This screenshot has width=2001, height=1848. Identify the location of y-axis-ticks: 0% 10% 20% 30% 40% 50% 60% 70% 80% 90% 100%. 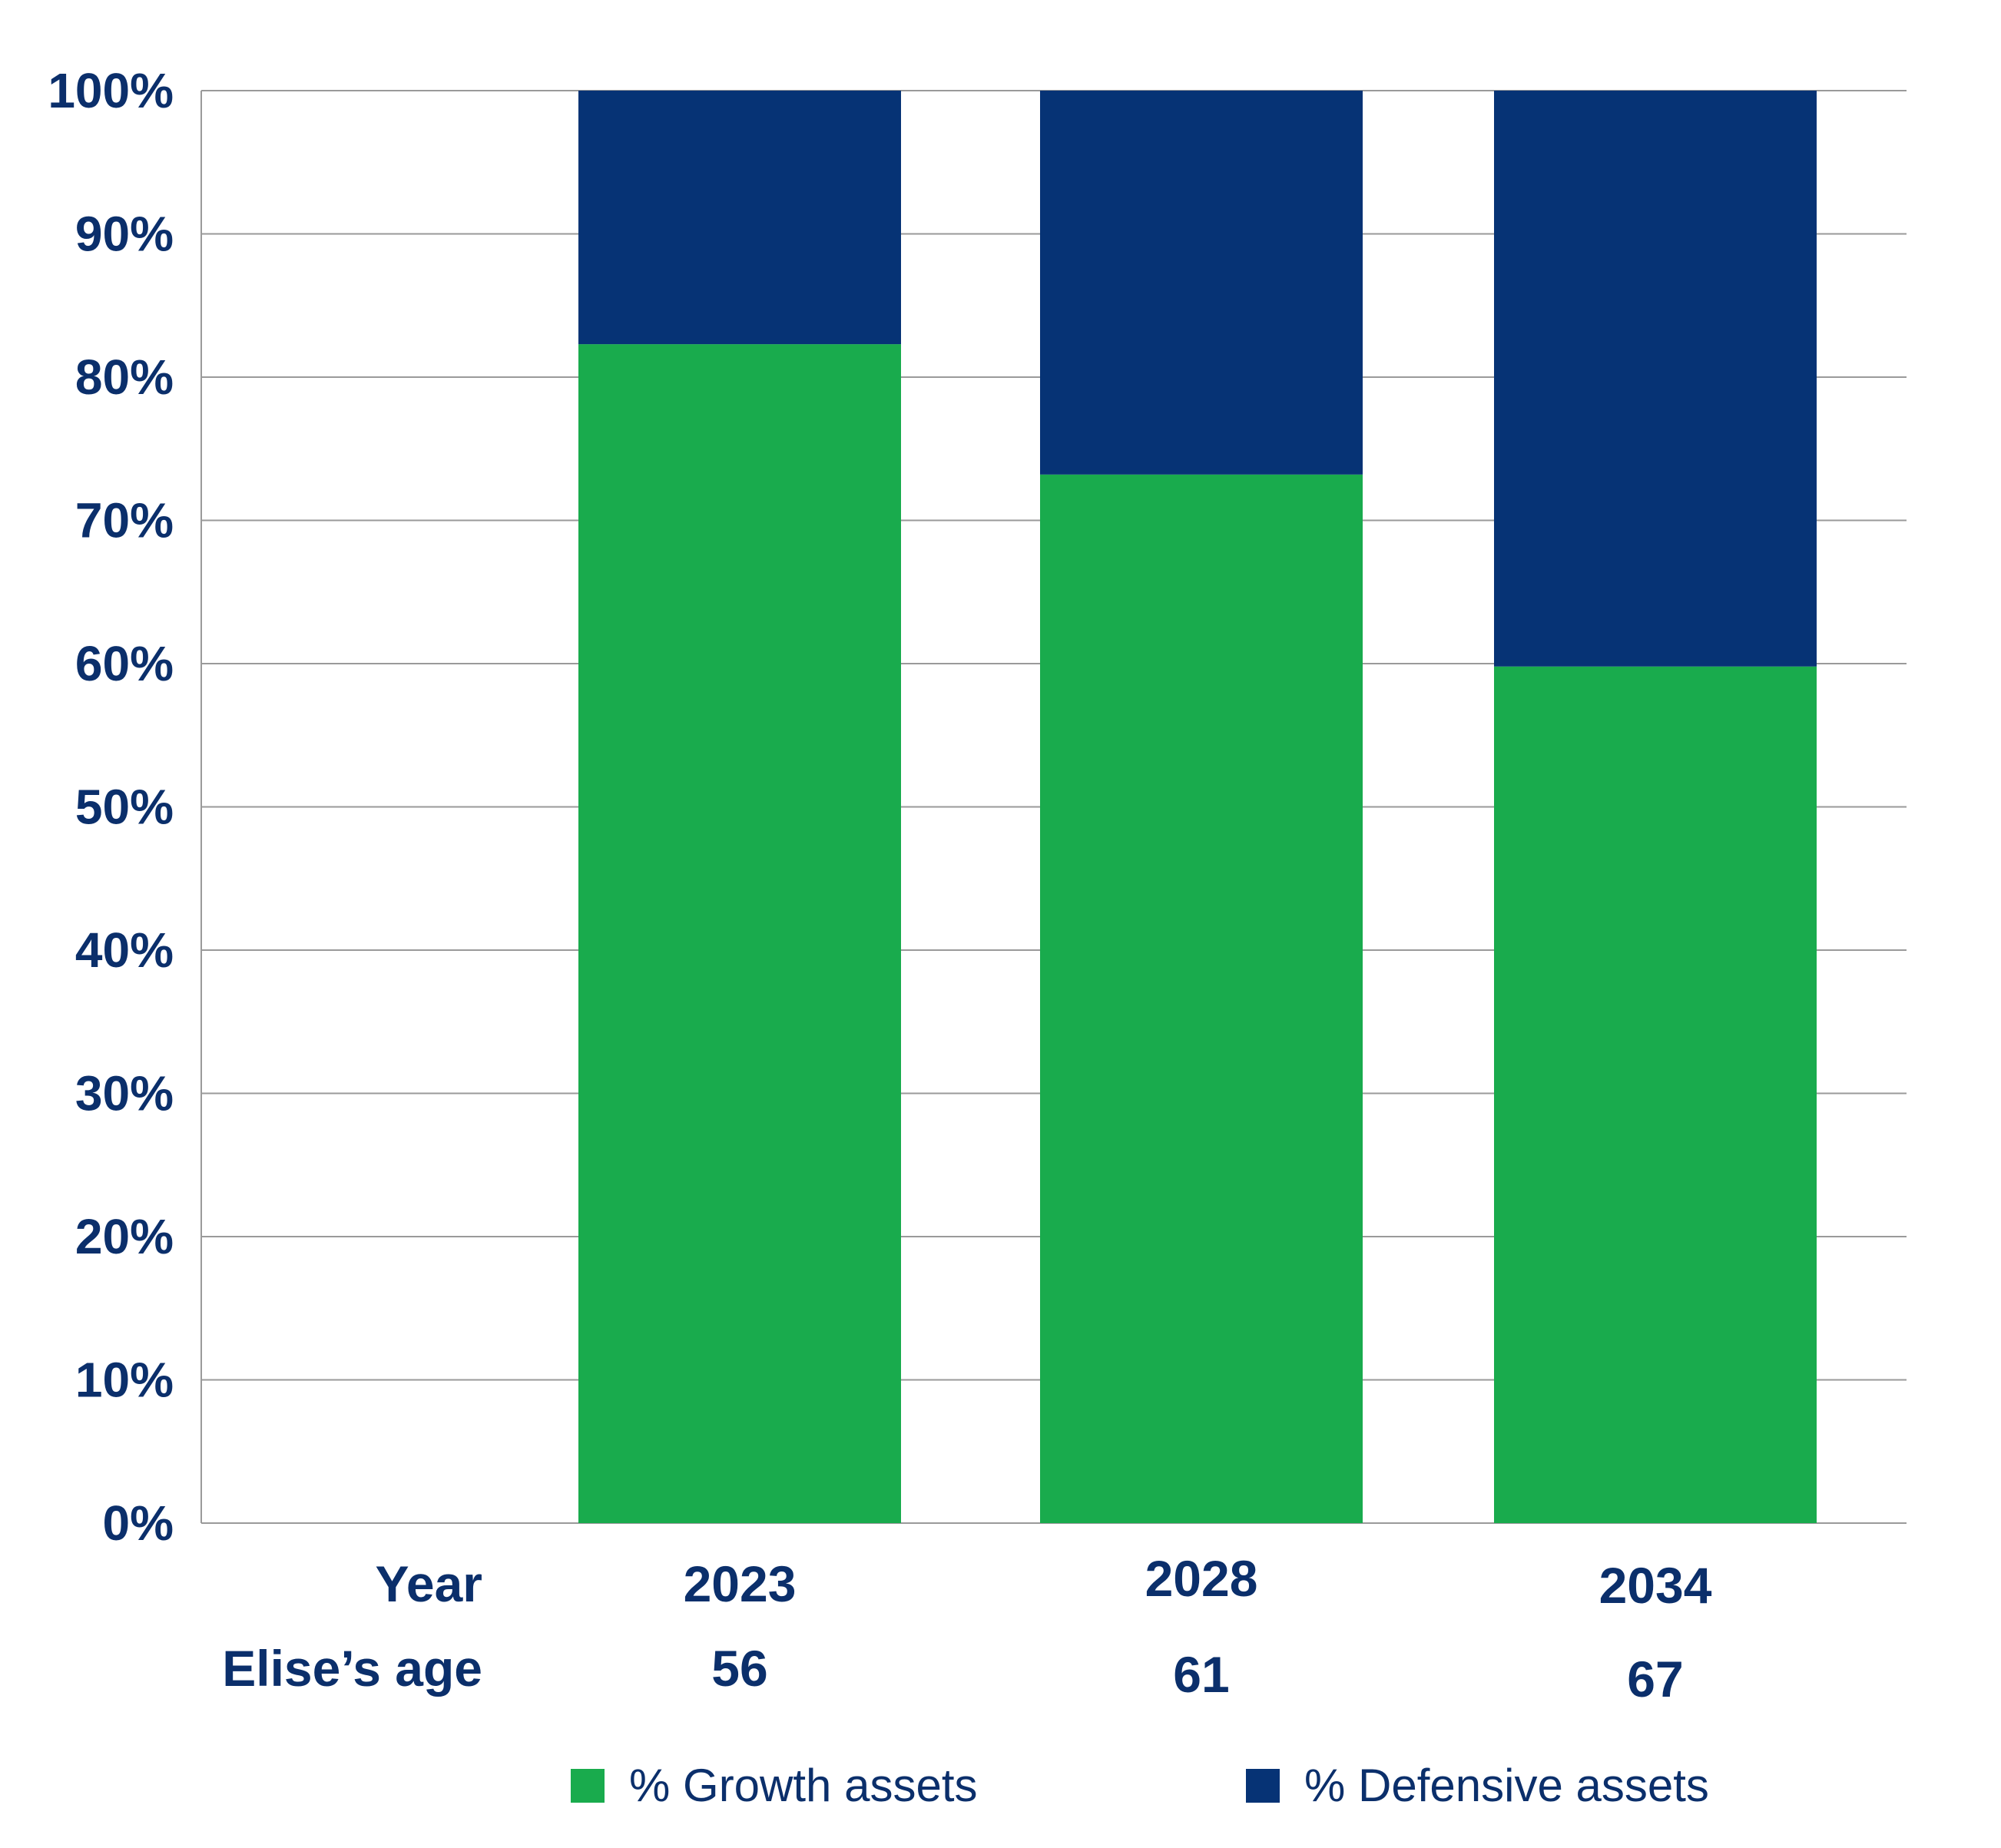
(111, 807).